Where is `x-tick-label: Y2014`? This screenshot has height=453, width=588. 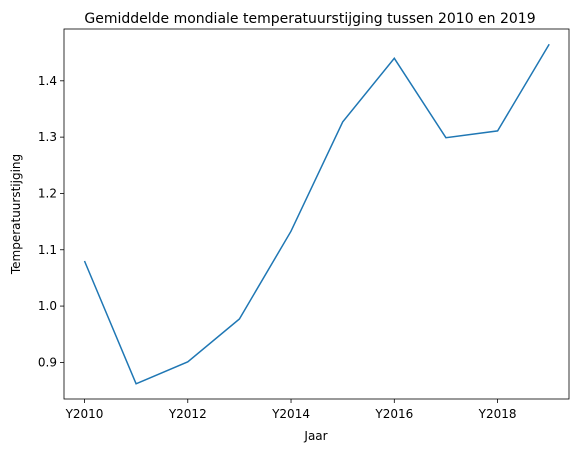
x-tick-label: Y2014 is located at coordinates (290, 414).